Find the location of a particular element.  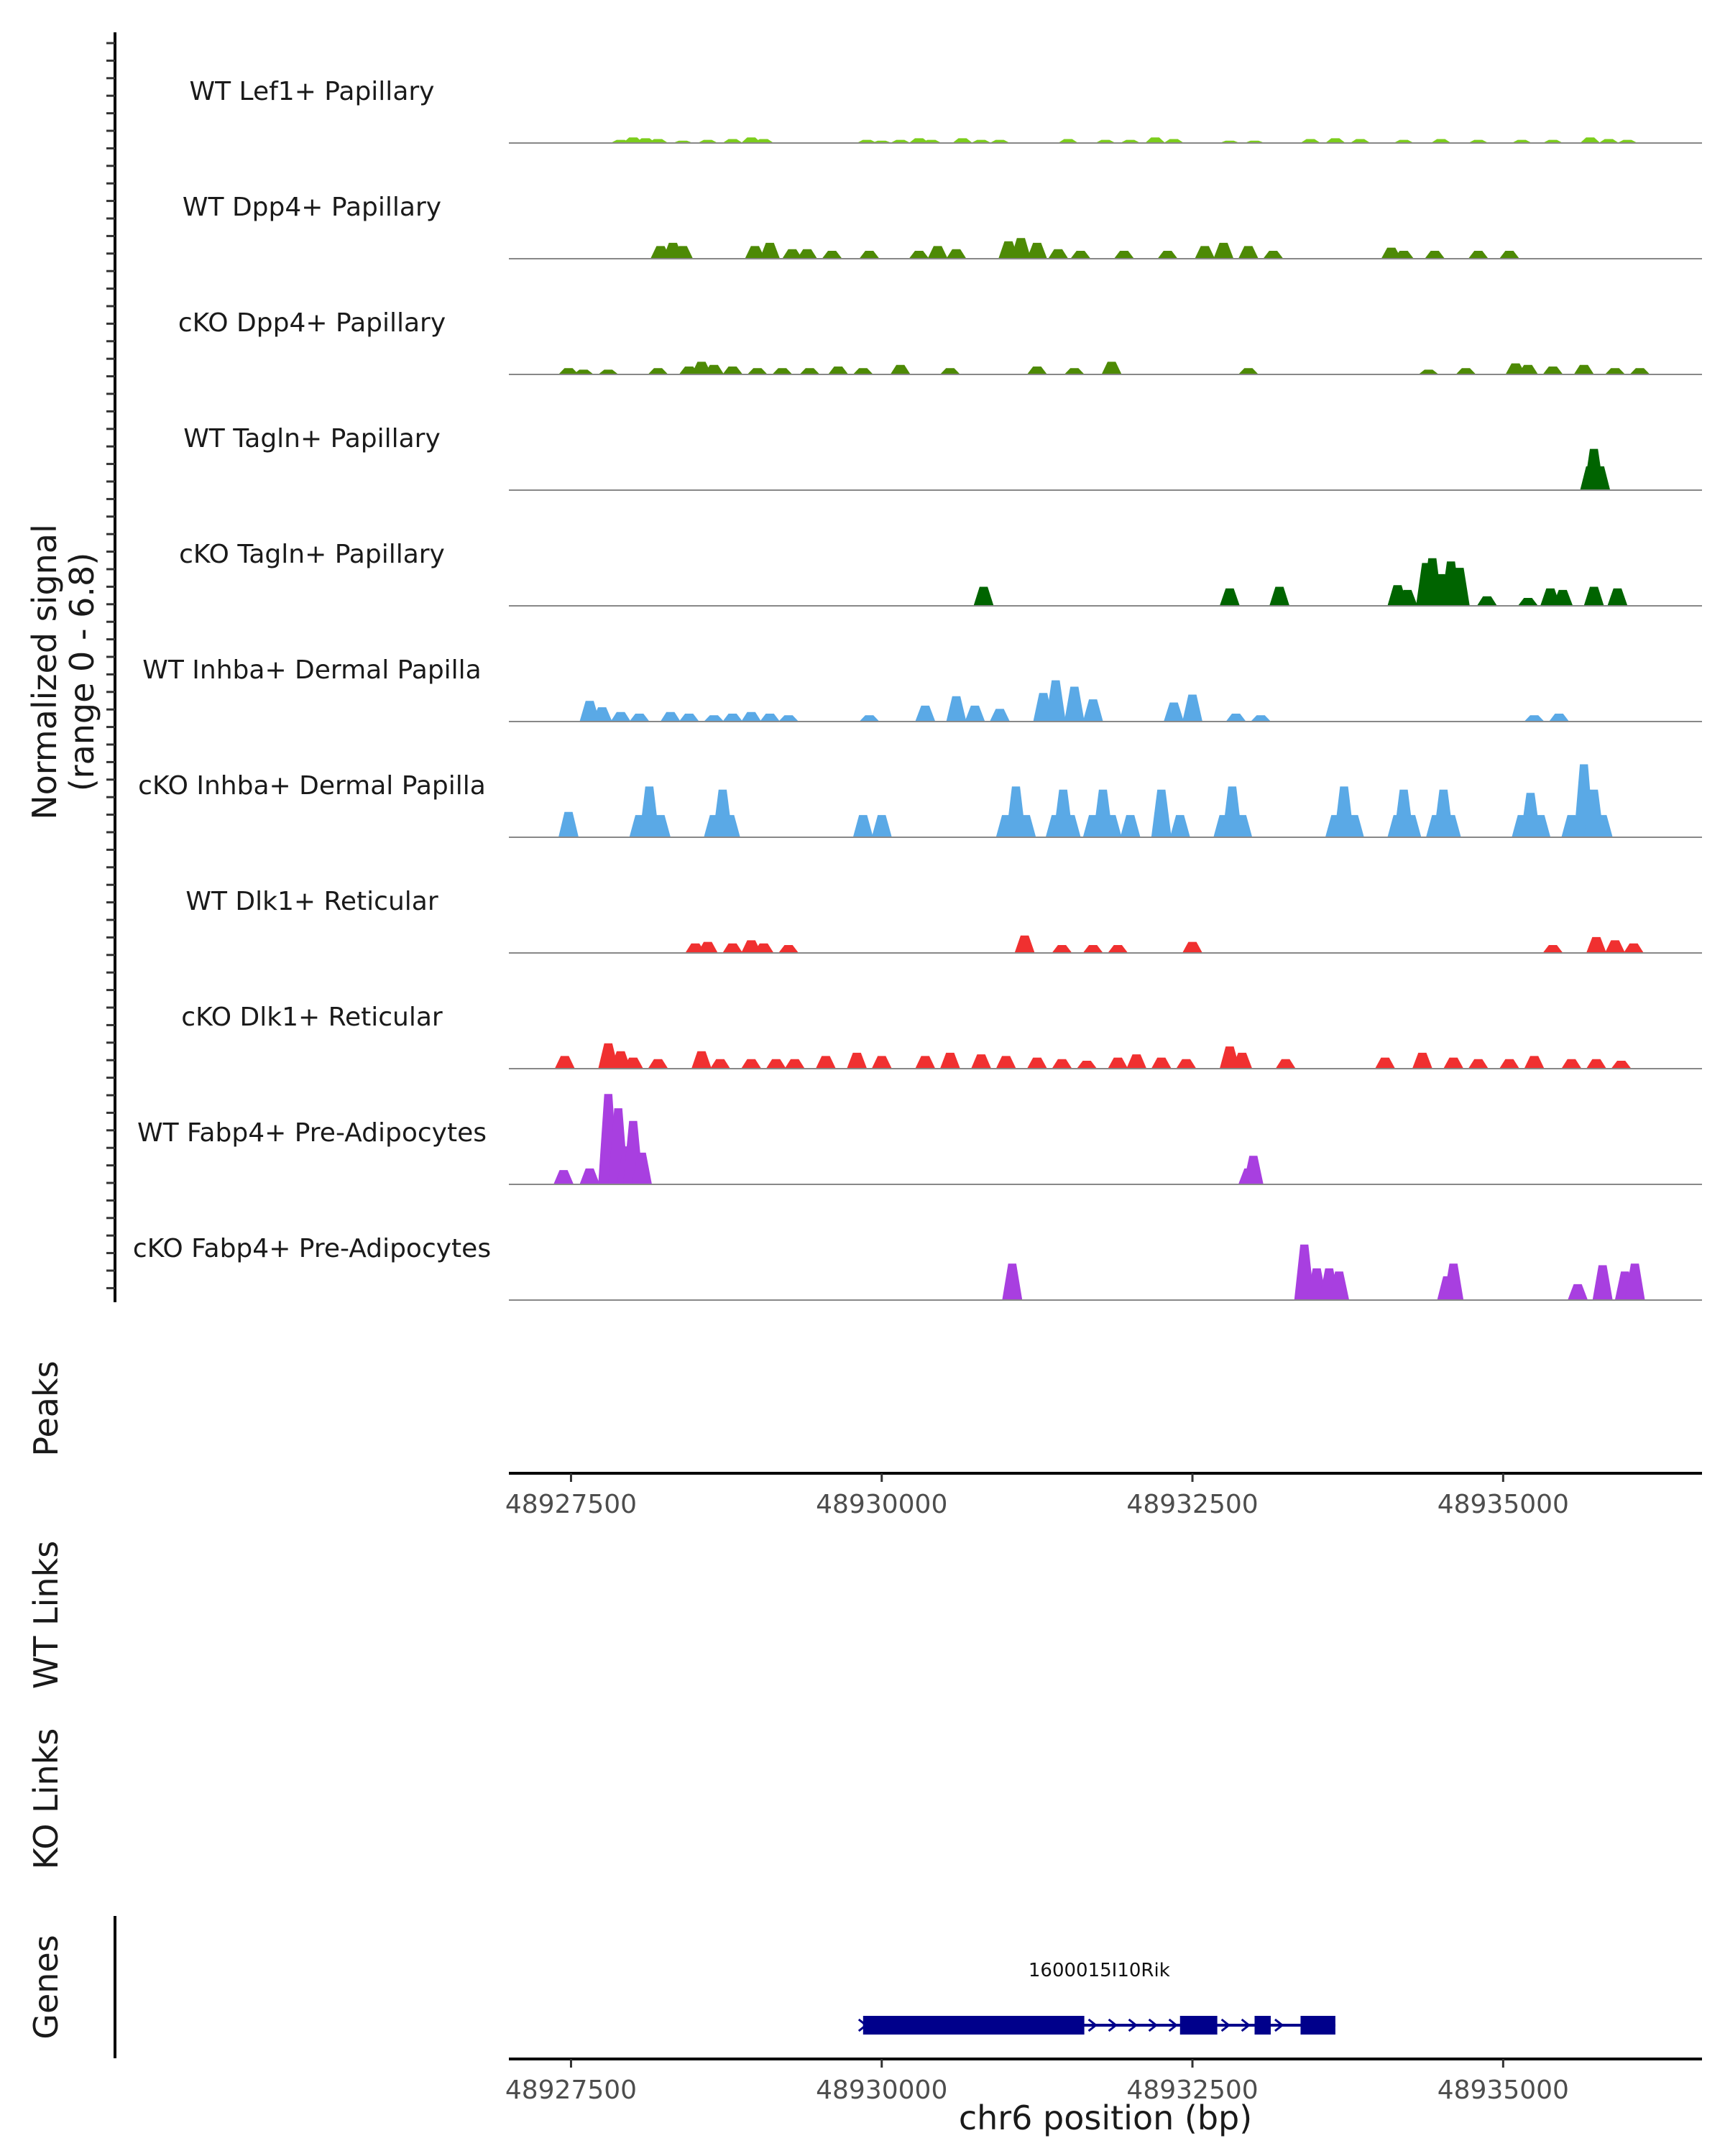

coverage-track: cKO Inhba+ Dermal Papilla is located at coordinates (920, 801).